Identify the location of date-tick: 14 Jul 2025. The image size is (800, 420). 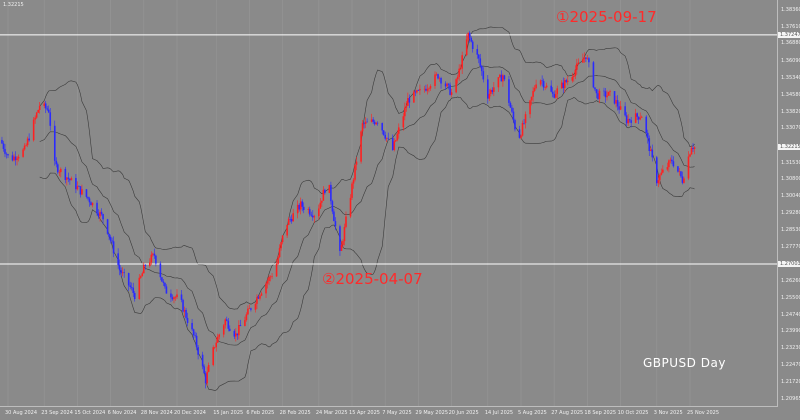
(499, 413).